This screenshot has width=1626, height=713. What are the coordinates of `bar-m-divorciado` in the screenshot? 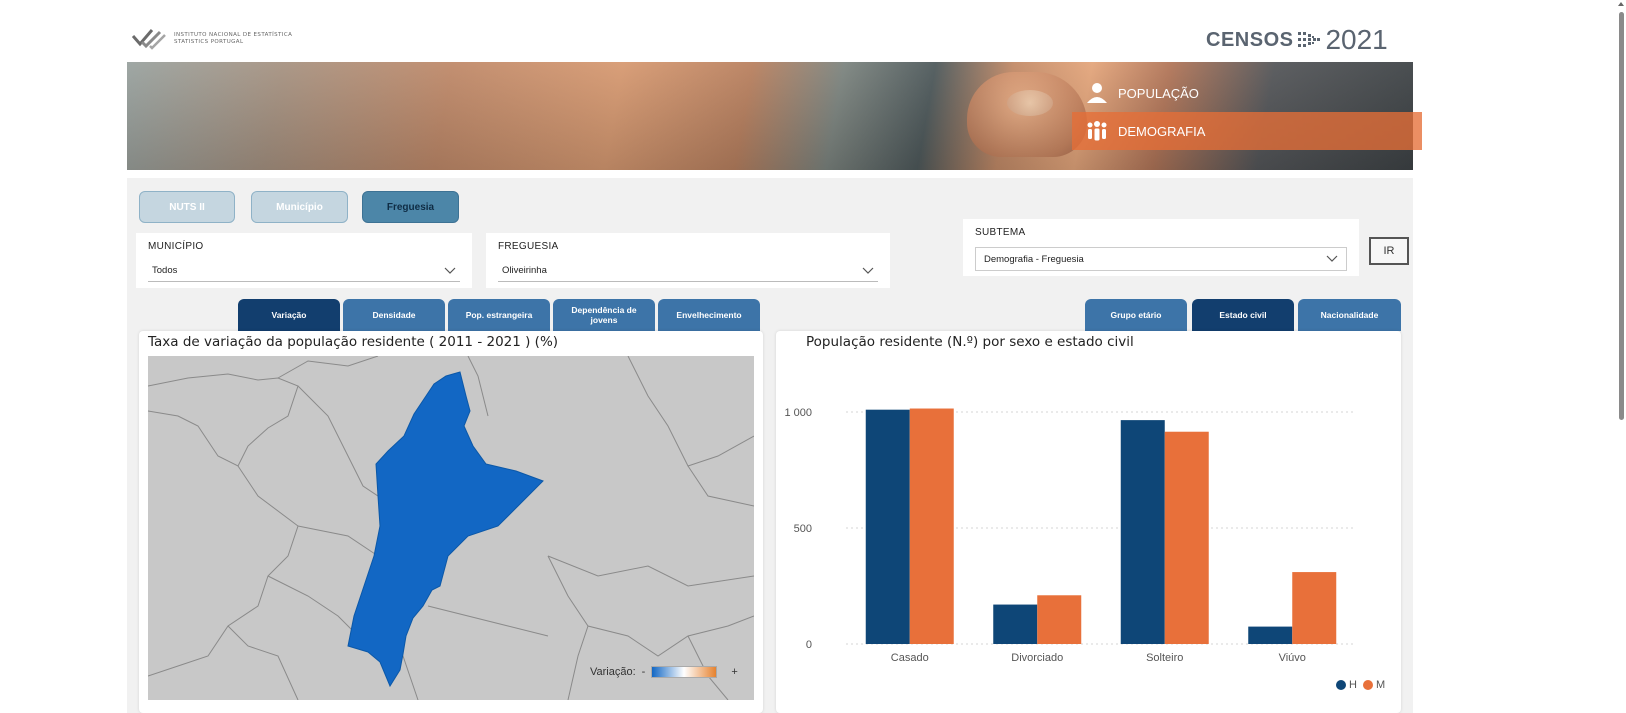 It's located at (1059, 619).